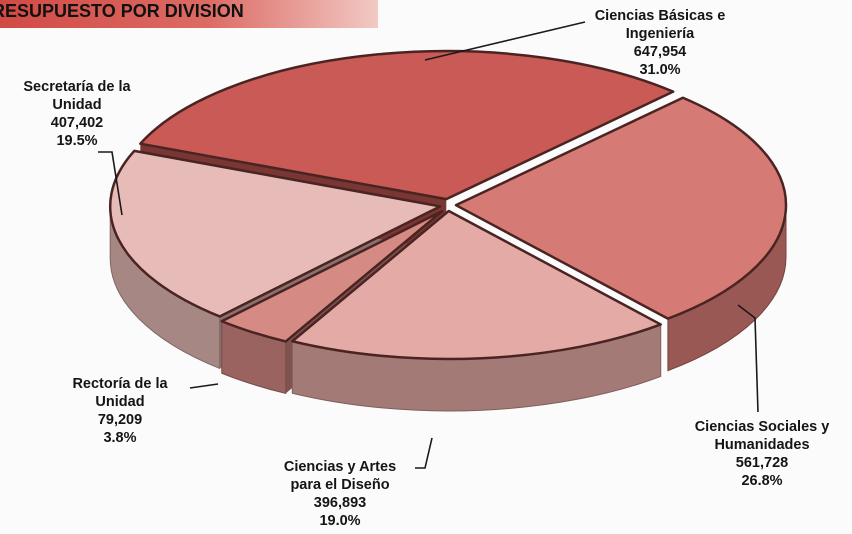 This screenshot has height=534, width=852. What do you see at coordinates (332, 276) in the screenshot?
I see `slice-rect` at bounding box center [332, 276].